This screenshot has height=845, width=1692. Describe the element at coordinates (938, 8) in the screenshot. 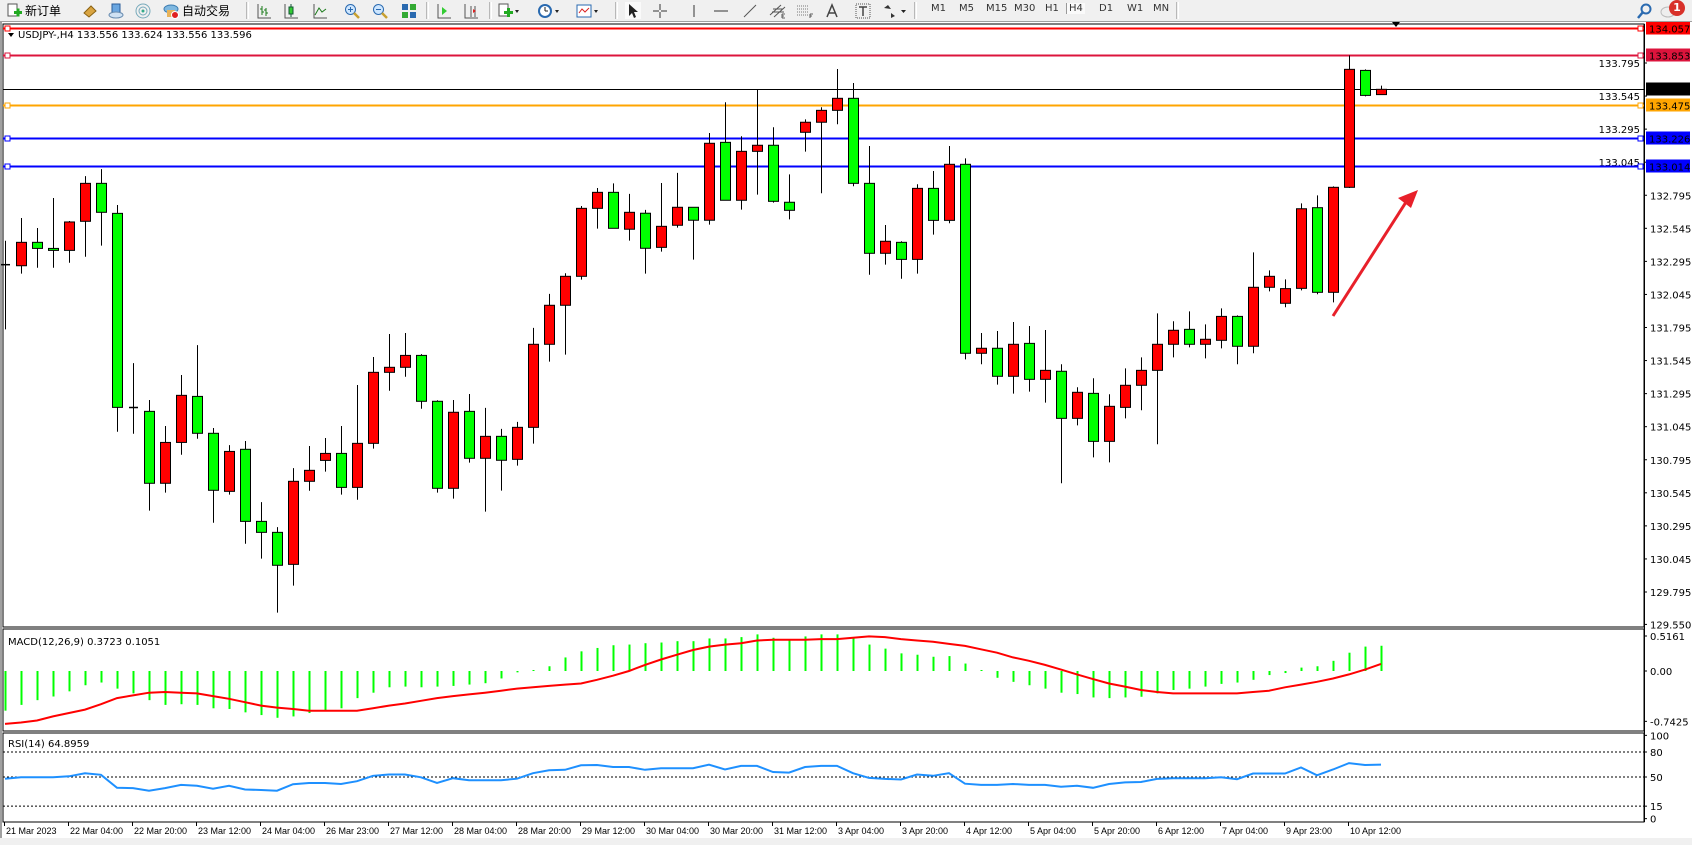

I see `timeframe-m1: M1` at that location.